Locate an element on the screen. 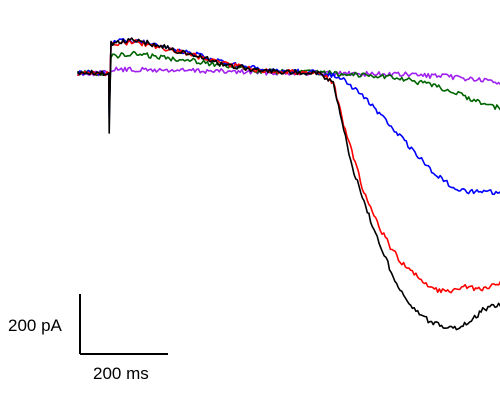 This screenshot has height=400, width=500. scale-label-time: 200 ms is located at coordinates (121, 373).